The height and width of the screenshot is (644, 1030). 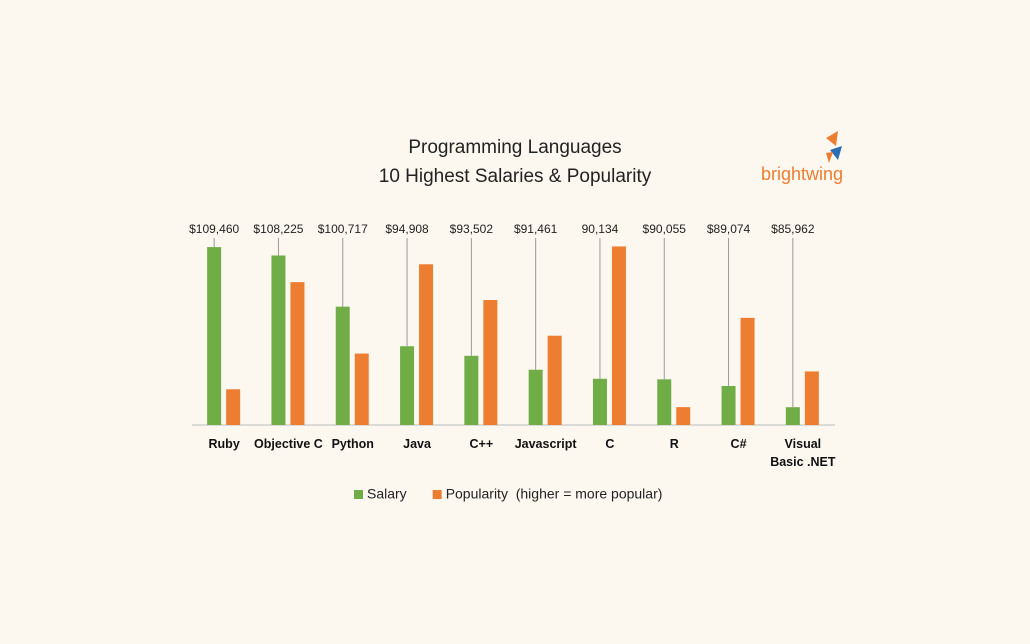 What do you see at coordinates (803, 453) in the screenshot?
I see `x-tick-label: Visual Basic .NET` at bounding box center [803, 453].